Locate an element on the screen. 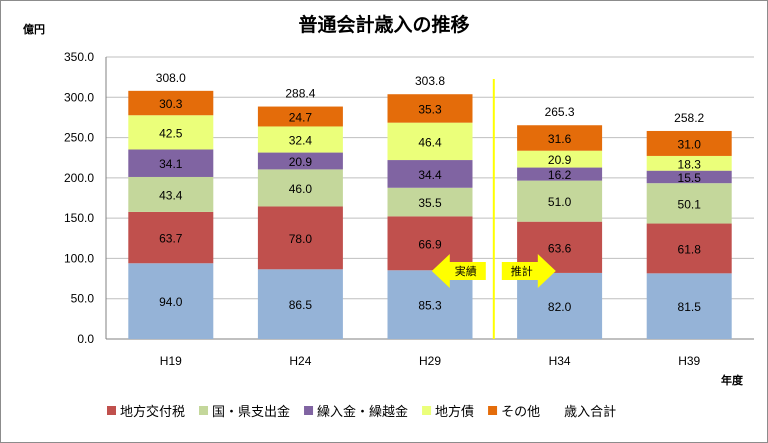 The image size is (768, 443). data-label: 50.1 is located at coordinates (690, 204).